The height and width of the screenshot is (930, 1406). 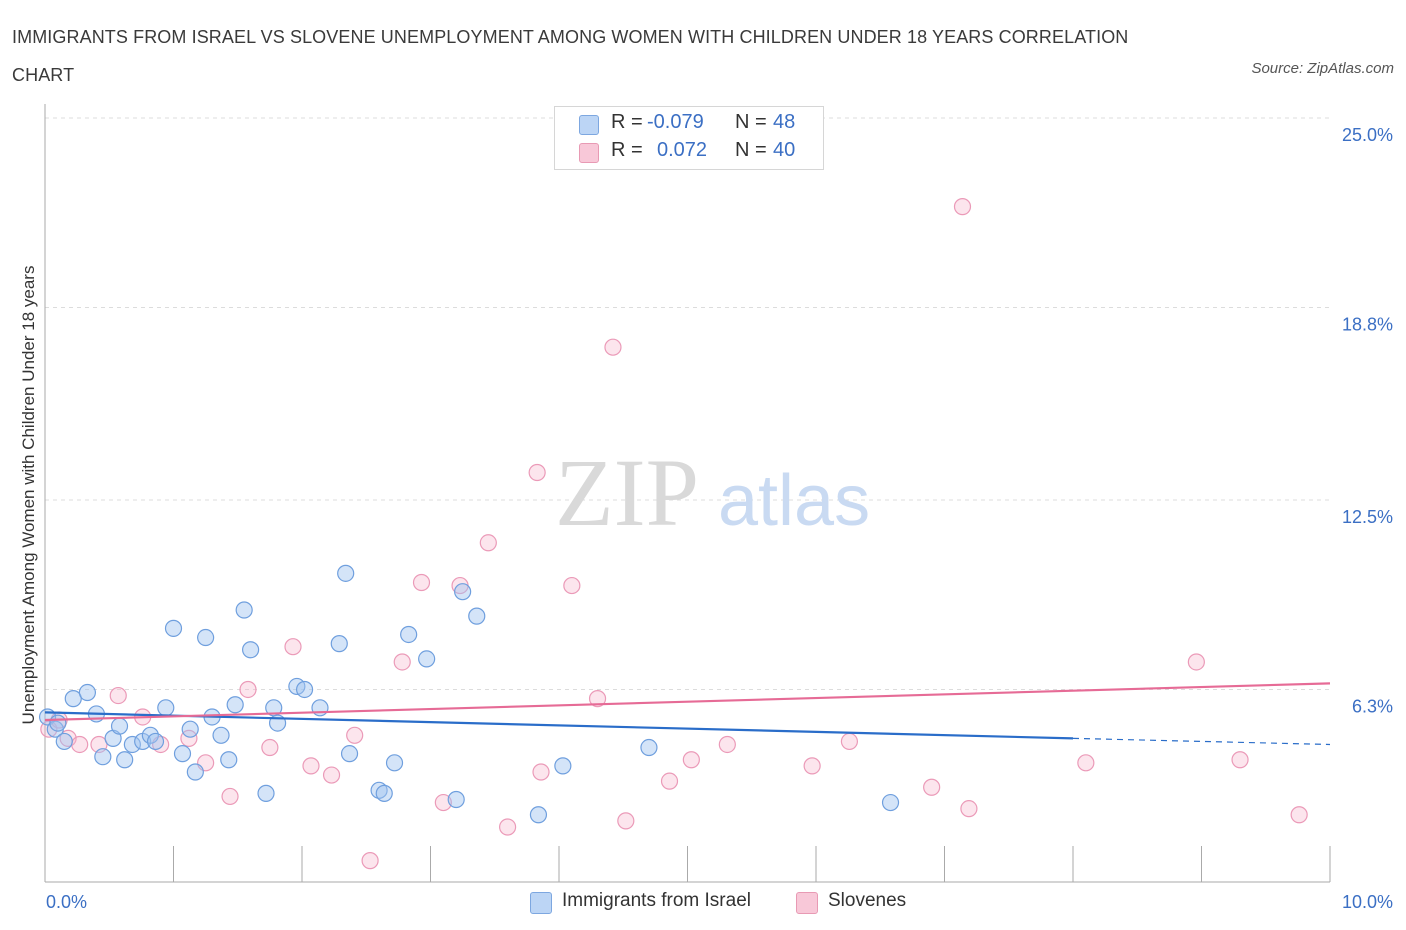 I want to click on legend-n-value: 48, so click(x=784, y=122).